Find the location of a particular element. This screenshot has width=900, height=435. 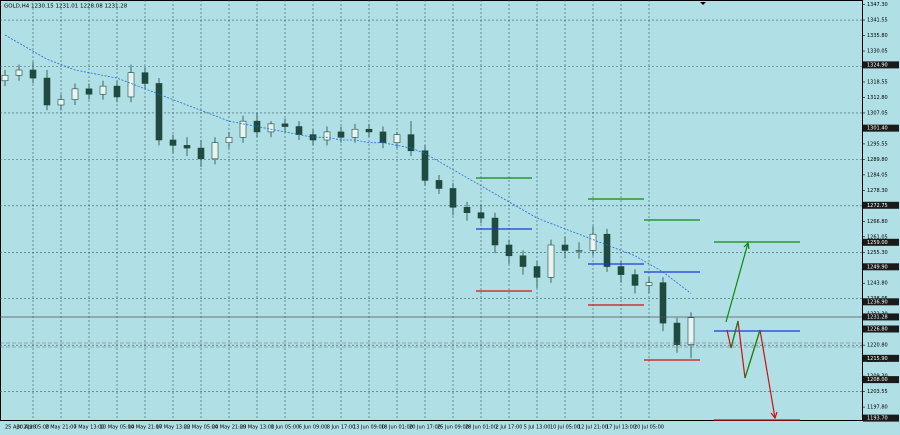

x-tick-label: 29 May 13:00 is located at coordinates (257, 428).